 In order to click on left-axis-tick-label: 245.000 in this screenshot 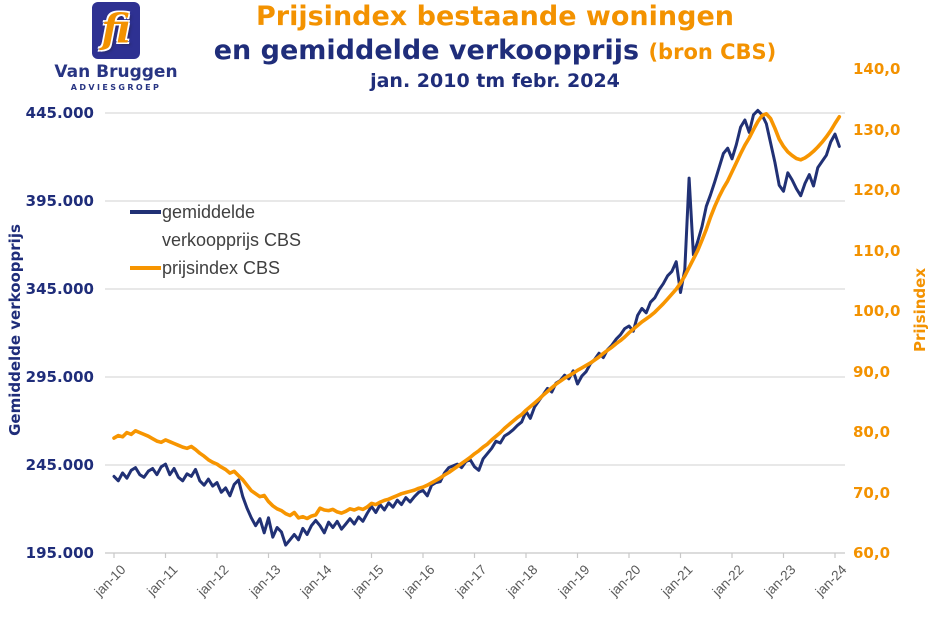, I will do `click(59, 465)`.